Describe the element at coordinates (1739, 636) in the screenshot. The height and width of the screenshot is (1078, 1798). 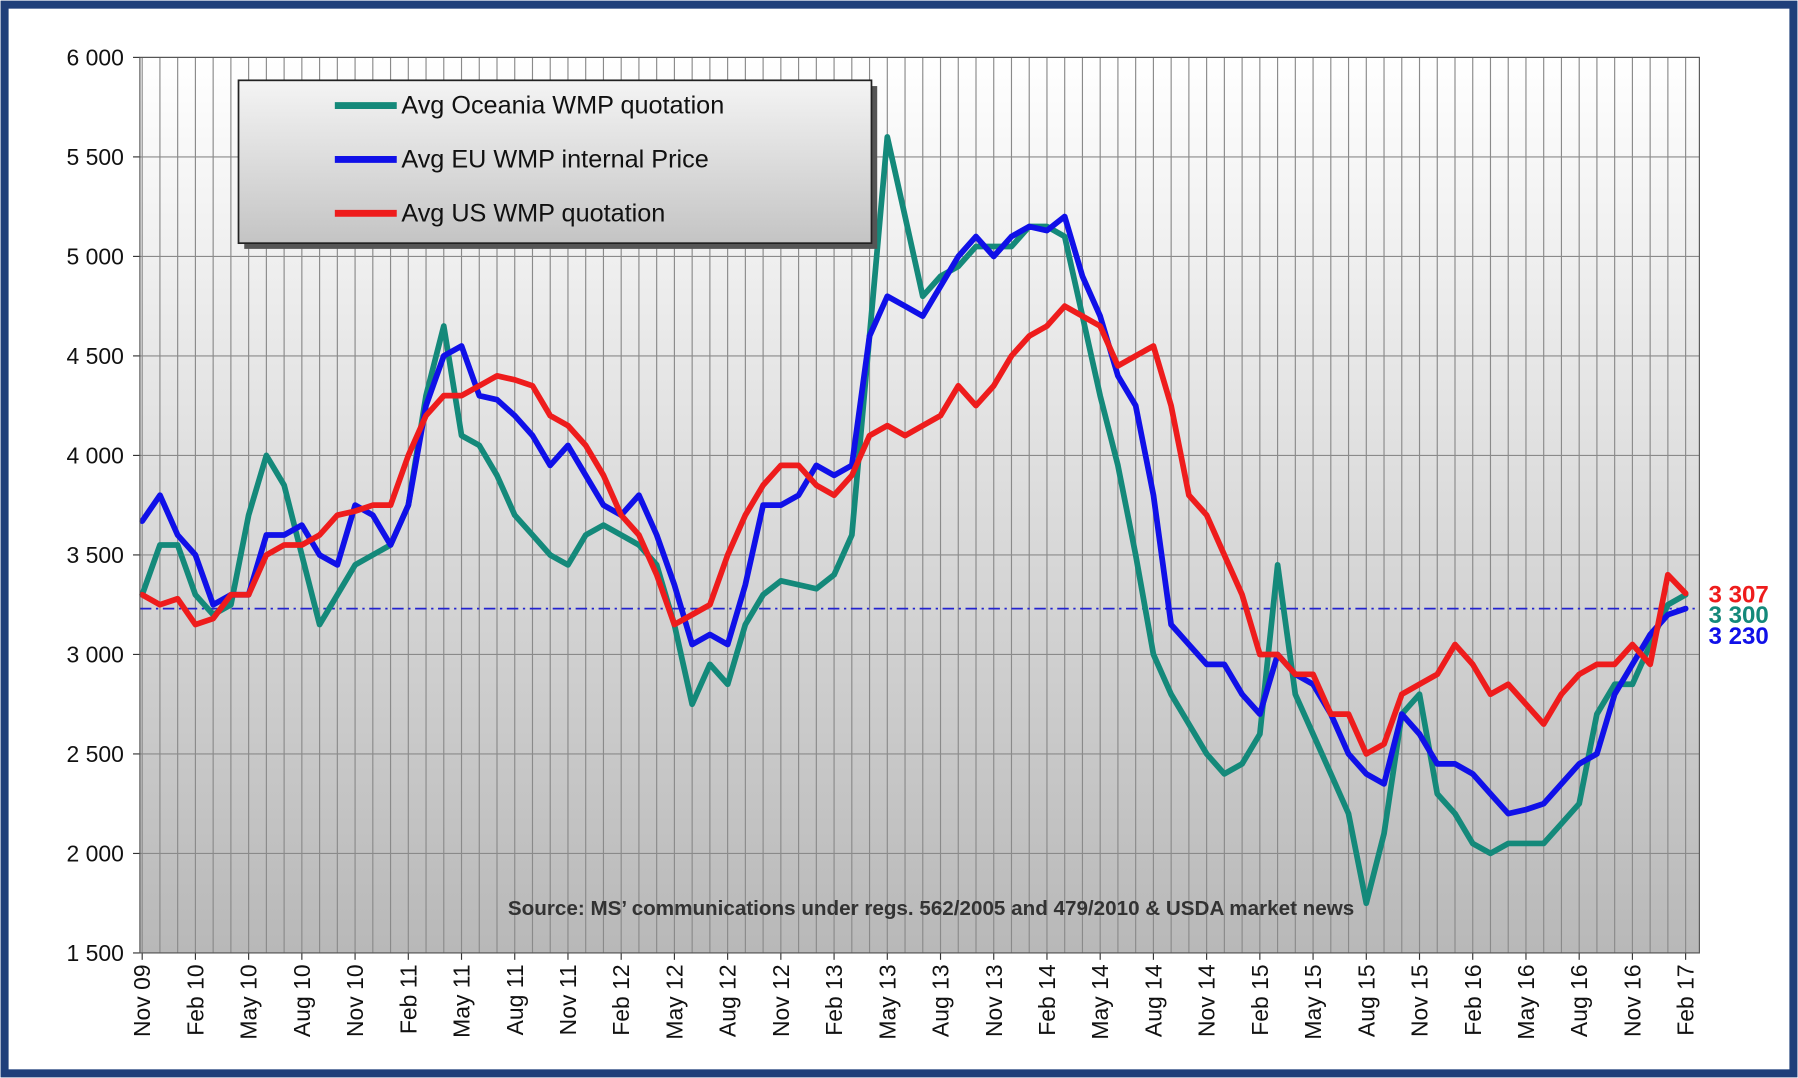
I see `end-label: 3 230` at that location.